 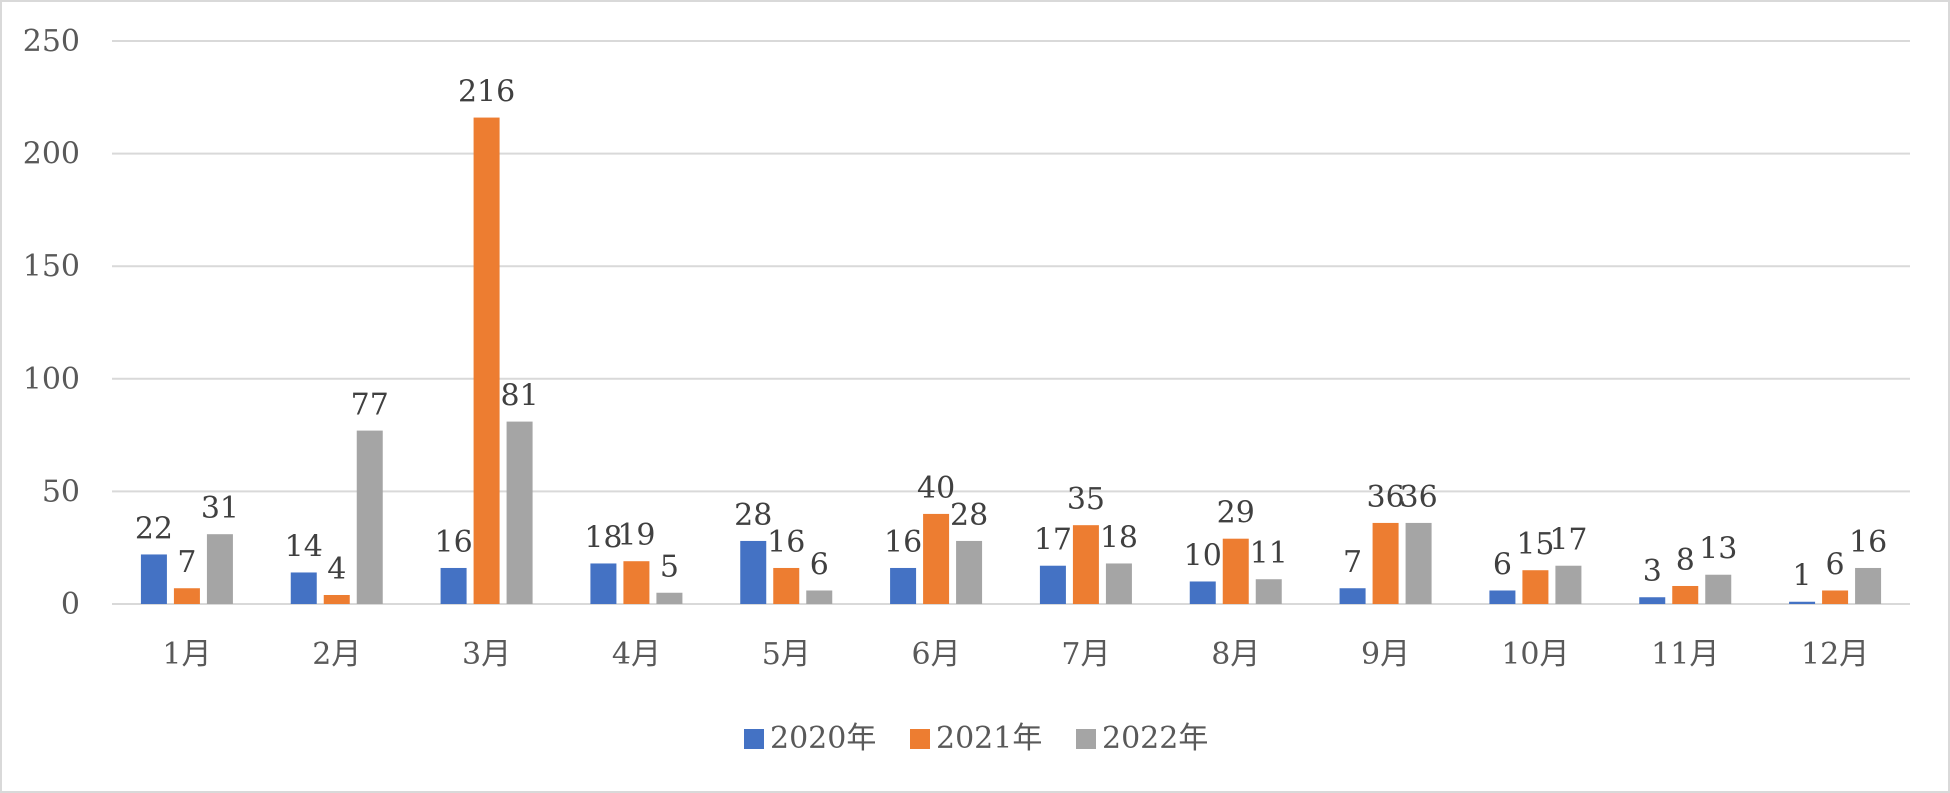 I want to click on data-label: 29, so click(x=1236, y=513).